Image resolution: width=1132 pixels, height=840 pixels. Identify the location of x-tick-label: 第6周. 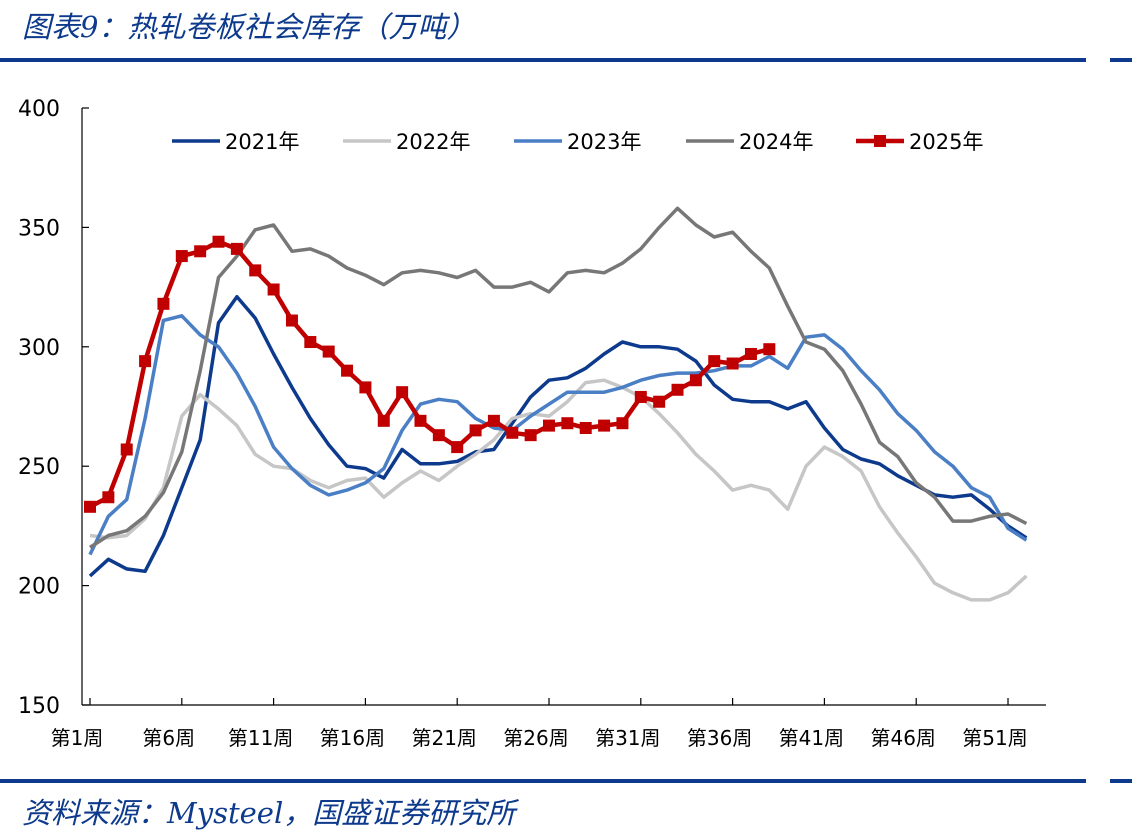
(168, 738).